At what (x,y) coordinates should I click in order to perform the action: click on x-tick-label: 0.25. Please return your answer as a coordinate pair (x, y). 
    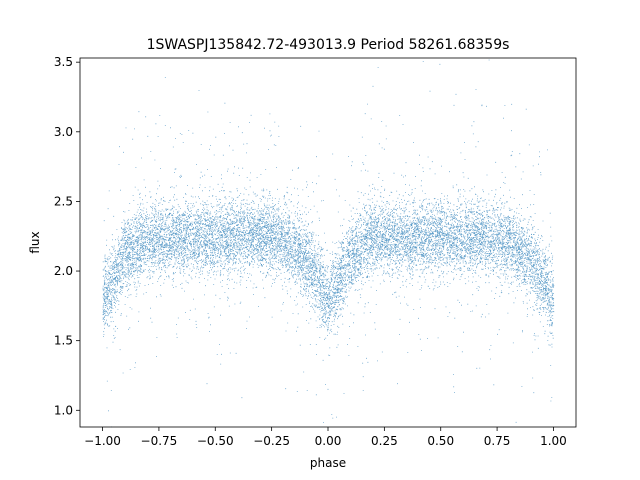
    Looking at the image, I should click on (384, 441).